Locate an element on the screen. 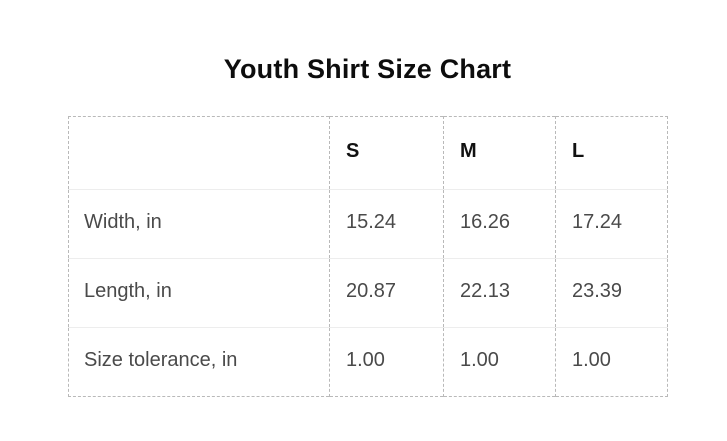 This screenshot has height=441, width=727. cell-length-s: 20.87 is located at coordinates (386, 293).